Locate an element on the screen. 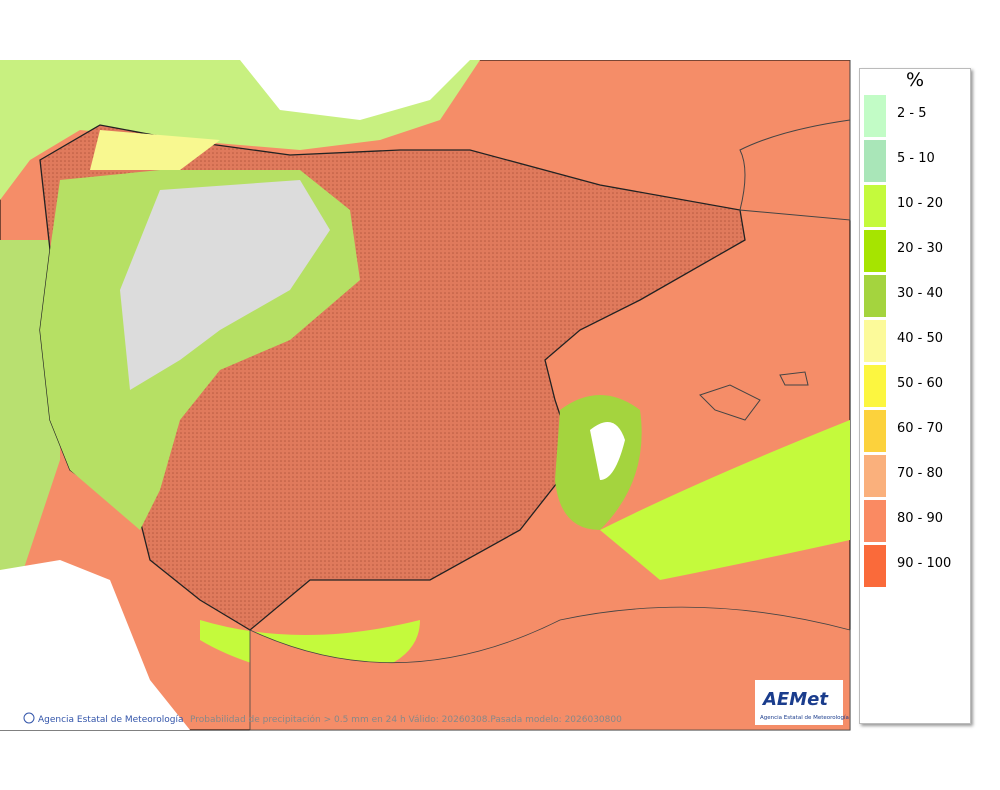  legend-label: 40 - 50 is located at coordinates (920, 338).